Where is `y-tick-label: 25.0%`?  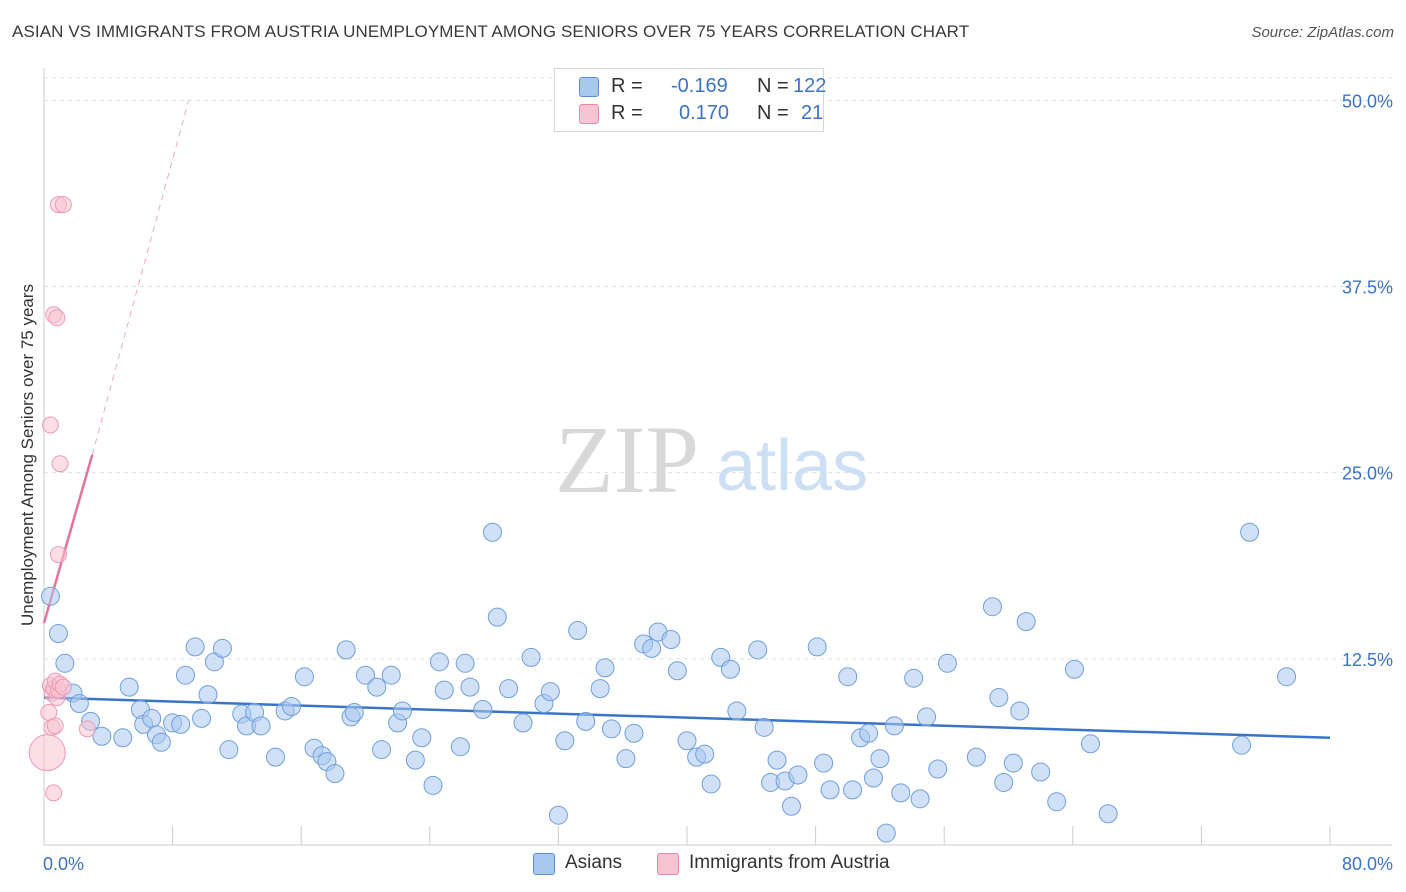 y-tick-label: 25.0% is located at coordinates (1367, 474).